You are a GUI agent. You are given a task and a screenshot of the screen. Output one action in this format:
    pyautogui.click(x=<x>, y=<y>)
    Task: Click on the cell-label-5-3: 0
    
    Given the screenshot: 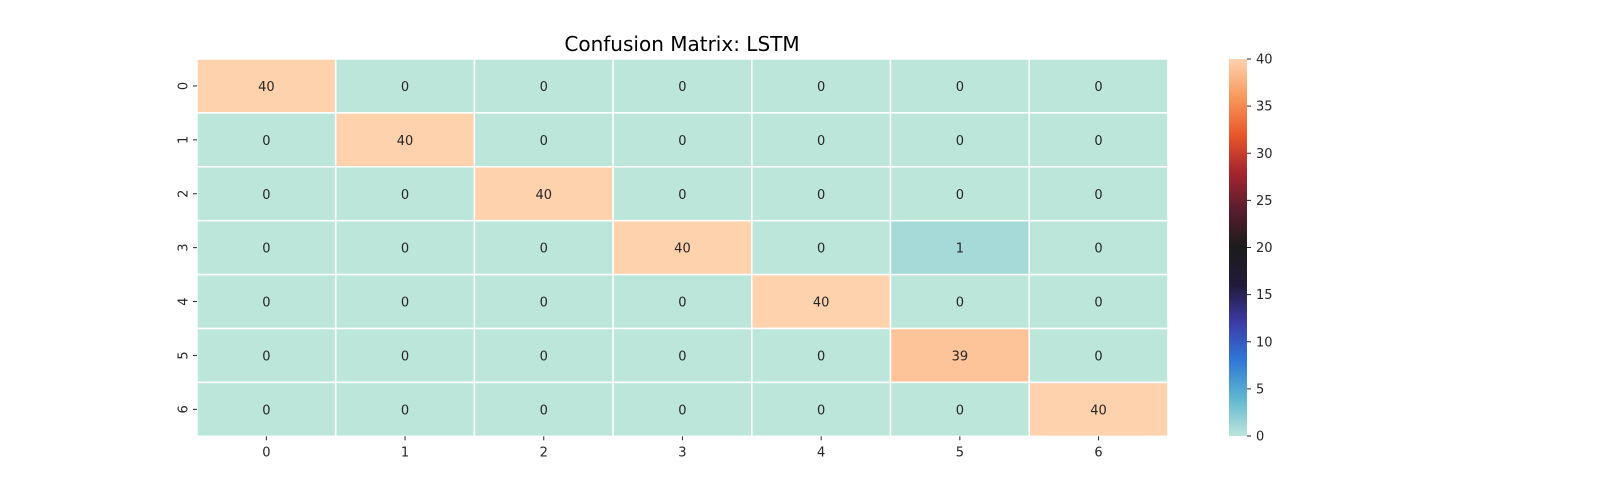 What is the action you would take?
    pyautogui.click(x=682, y=356)
    